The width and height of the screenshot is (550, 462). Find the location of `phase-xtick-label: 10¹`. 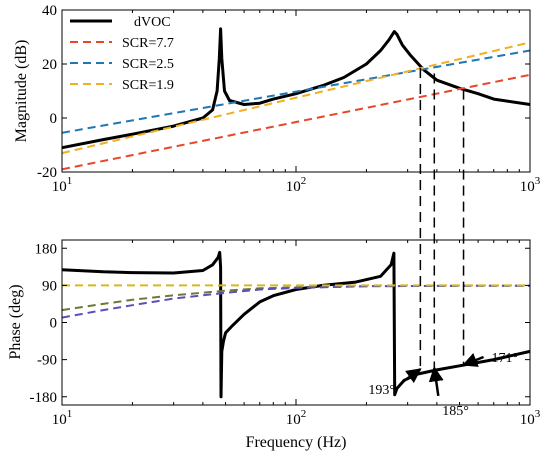

phase-xtick-label: 10¹ is located at coordinates (62, 418).